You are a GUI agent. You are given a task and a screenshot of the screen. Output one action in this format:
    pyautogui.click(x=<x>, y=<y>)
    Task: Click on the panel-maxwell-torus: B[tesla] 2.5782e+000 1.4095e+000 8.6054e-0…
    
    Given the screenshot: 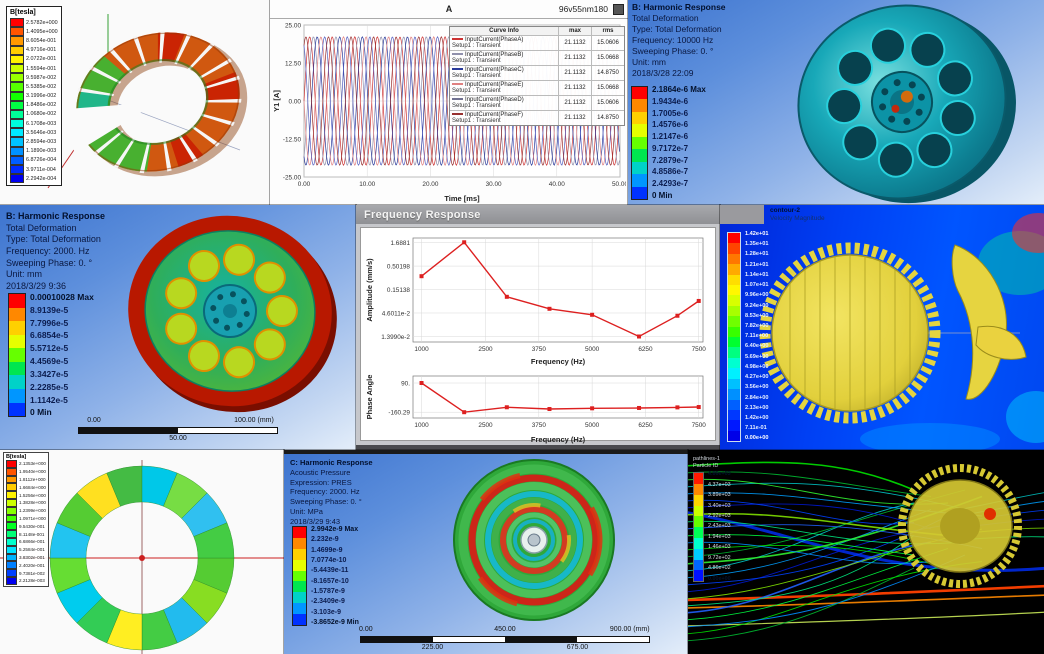 What is the action you would take?
    pyautogui.click(x=135, y=103)
    